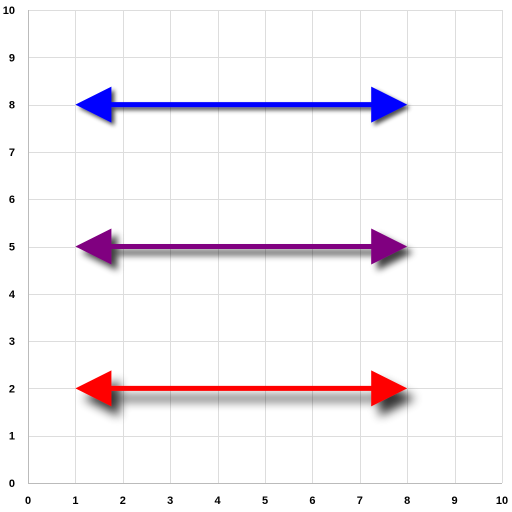 This screenshot has width=512, height=512. I want to click on x-tick-label: 10, so click(502, 501).